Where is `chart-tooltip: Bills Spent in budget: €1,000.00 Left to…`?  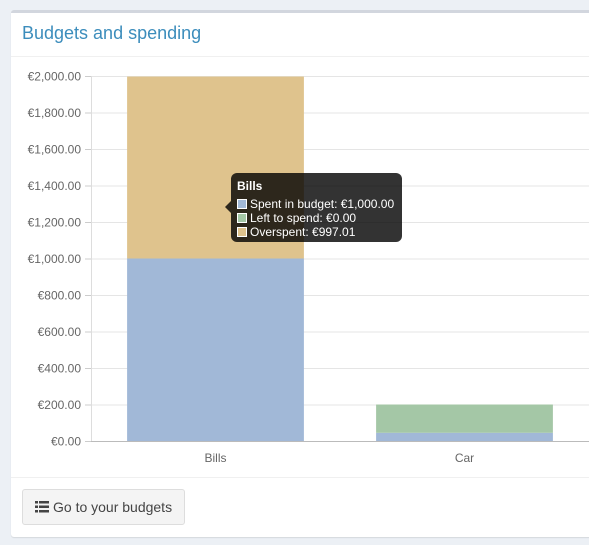 chart-tooltip: Bills Spent in budget: €1,000.00 Left to… is located at coordinates (313, 207).